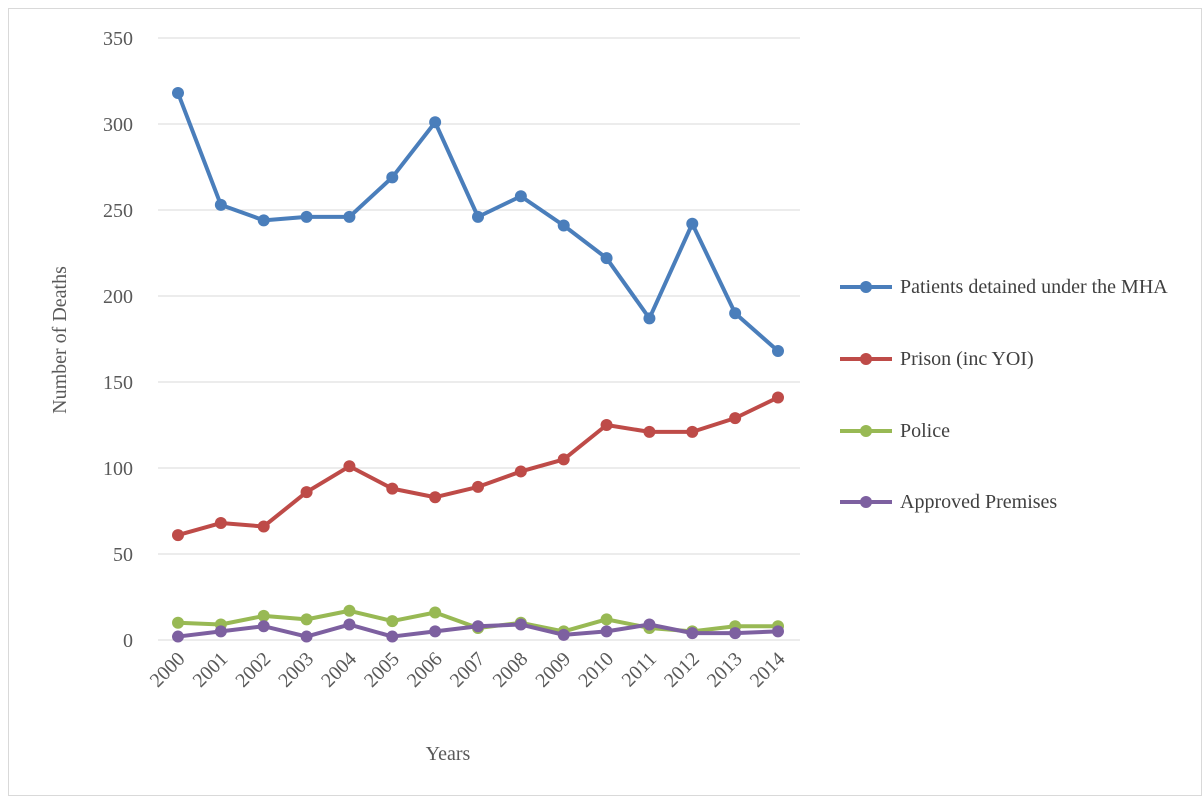 The width and height of the screenshot is (1204, 798). I want to click on x-tick-label: 2010, so click(596, 670).